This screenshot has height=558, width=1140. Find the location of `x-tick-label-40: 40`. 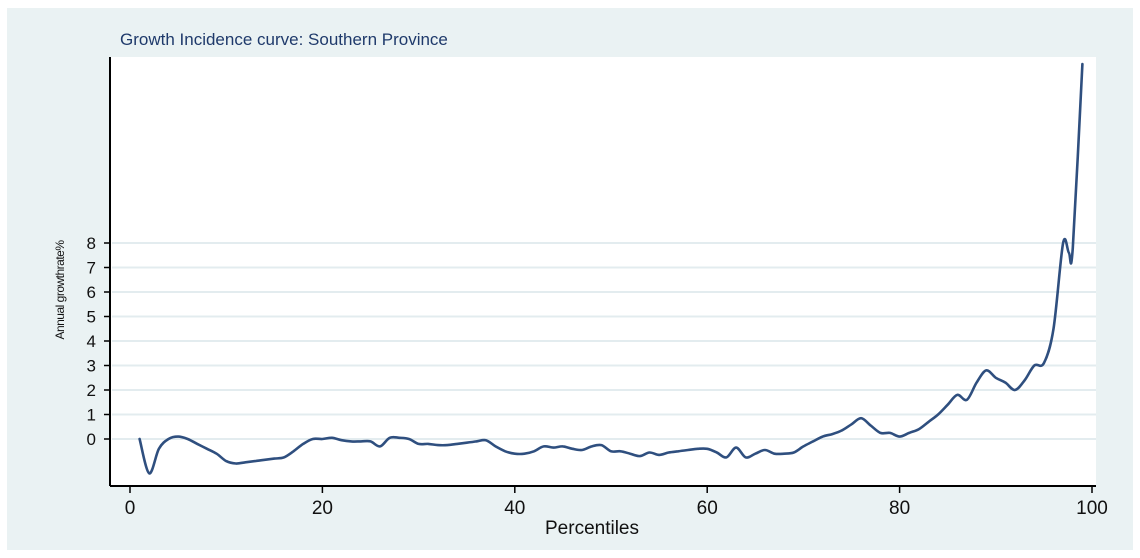

x-tick-label-40: 40 is located at coordinates (514, 508).